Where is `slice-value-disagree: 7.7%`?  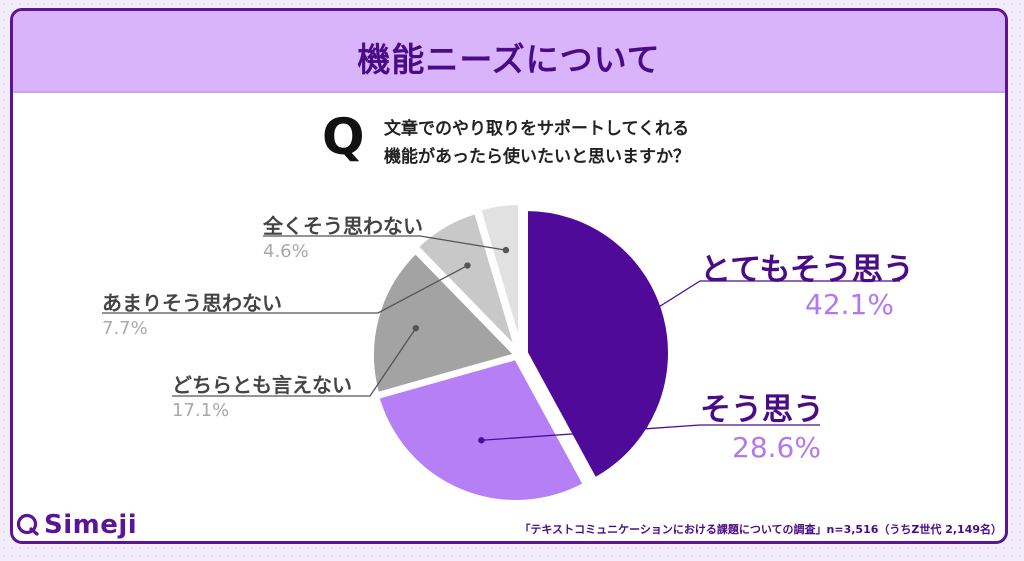 slice-value-disagree: 7.7% is located at coordinates (125, 328).